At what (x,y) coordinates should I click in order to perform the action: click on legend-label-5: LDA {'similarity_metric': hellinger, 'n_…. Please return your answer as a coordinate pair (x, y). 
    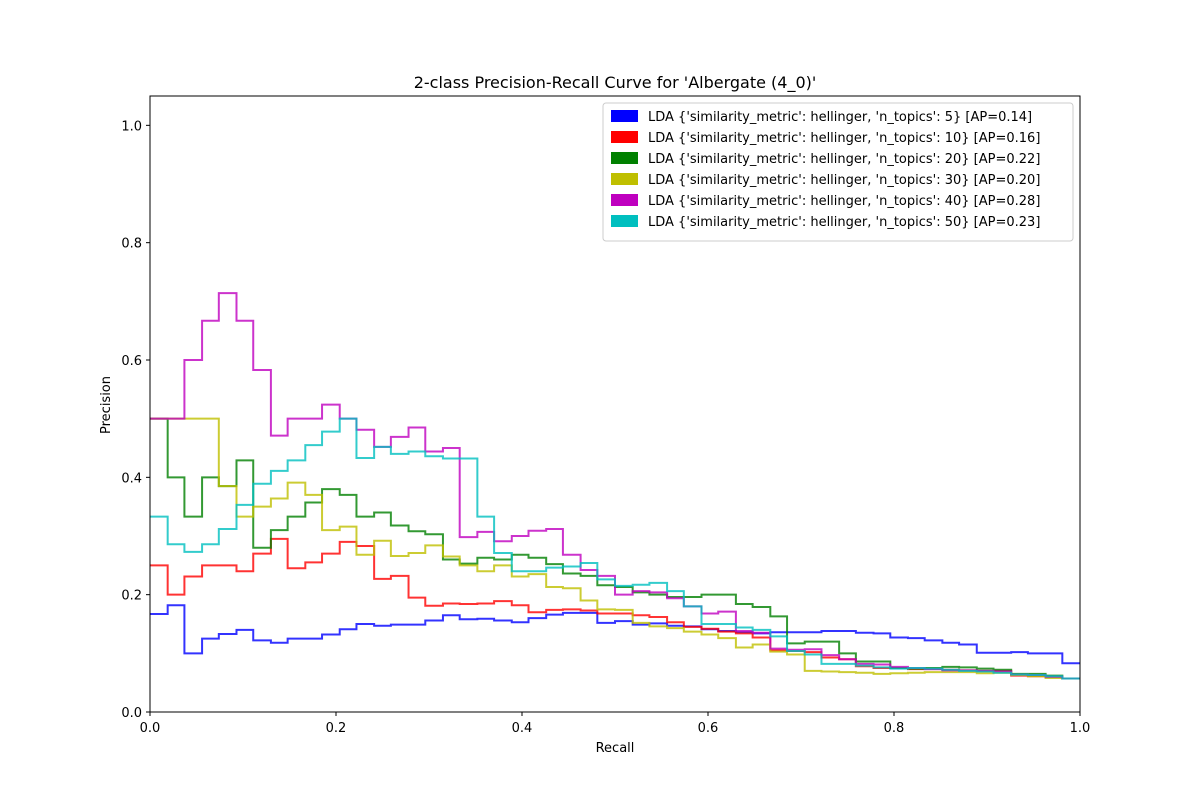
    Looking at the image, I should click on (844, 201).